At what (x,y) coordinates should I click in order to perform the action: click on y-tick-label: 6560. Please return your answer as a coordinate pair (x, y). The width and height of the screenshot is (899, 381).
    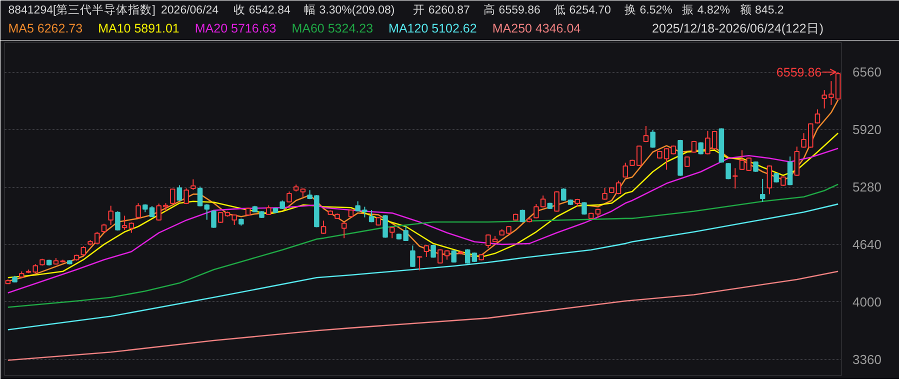
    Looking at the image, I should click on (867, 72).